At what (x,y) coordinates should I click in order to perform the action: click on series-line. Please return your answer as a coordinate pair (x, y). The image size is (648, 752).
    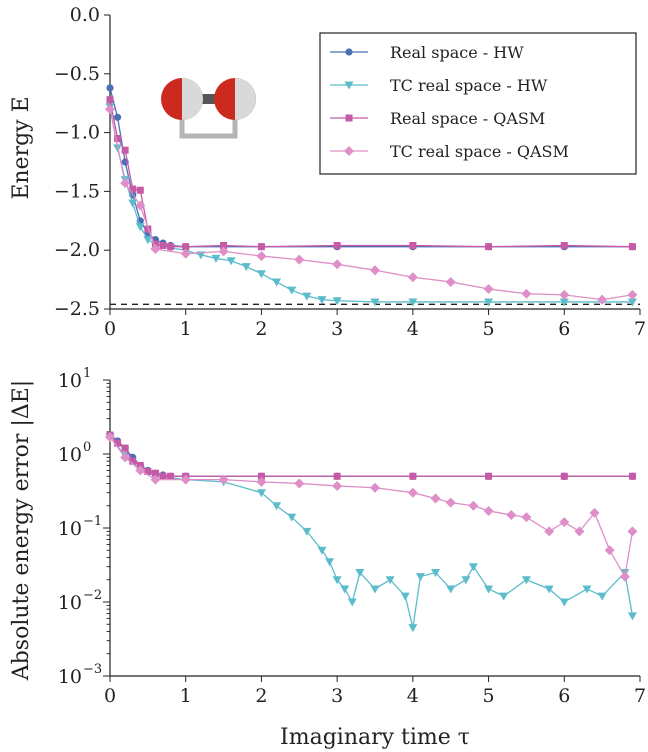
    Looking at the image, I should click on (371, 455).